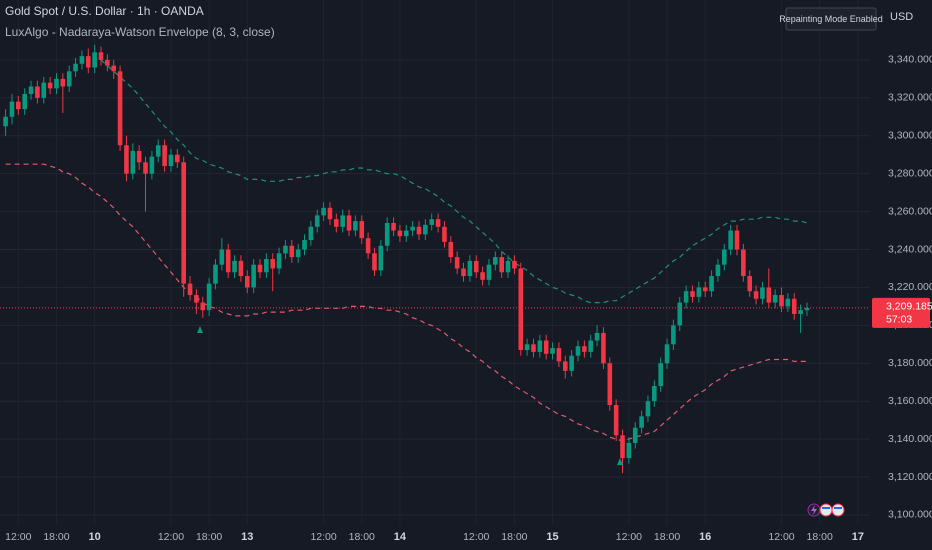  What do you see at coordinates (910, 401) in the screenshot?
I see `y-tick-label: 3,160.000` at bounding box center [910, 401].